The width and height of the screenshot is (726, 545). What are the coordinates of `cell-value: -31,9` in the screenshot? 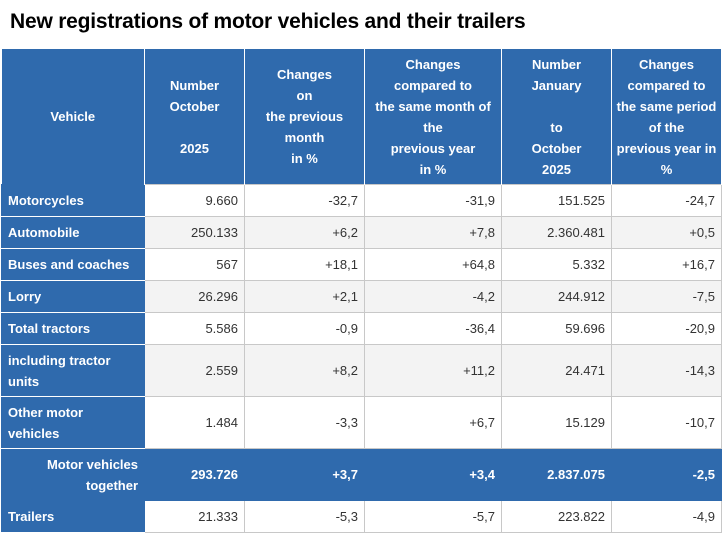 It's located at (433, 200).